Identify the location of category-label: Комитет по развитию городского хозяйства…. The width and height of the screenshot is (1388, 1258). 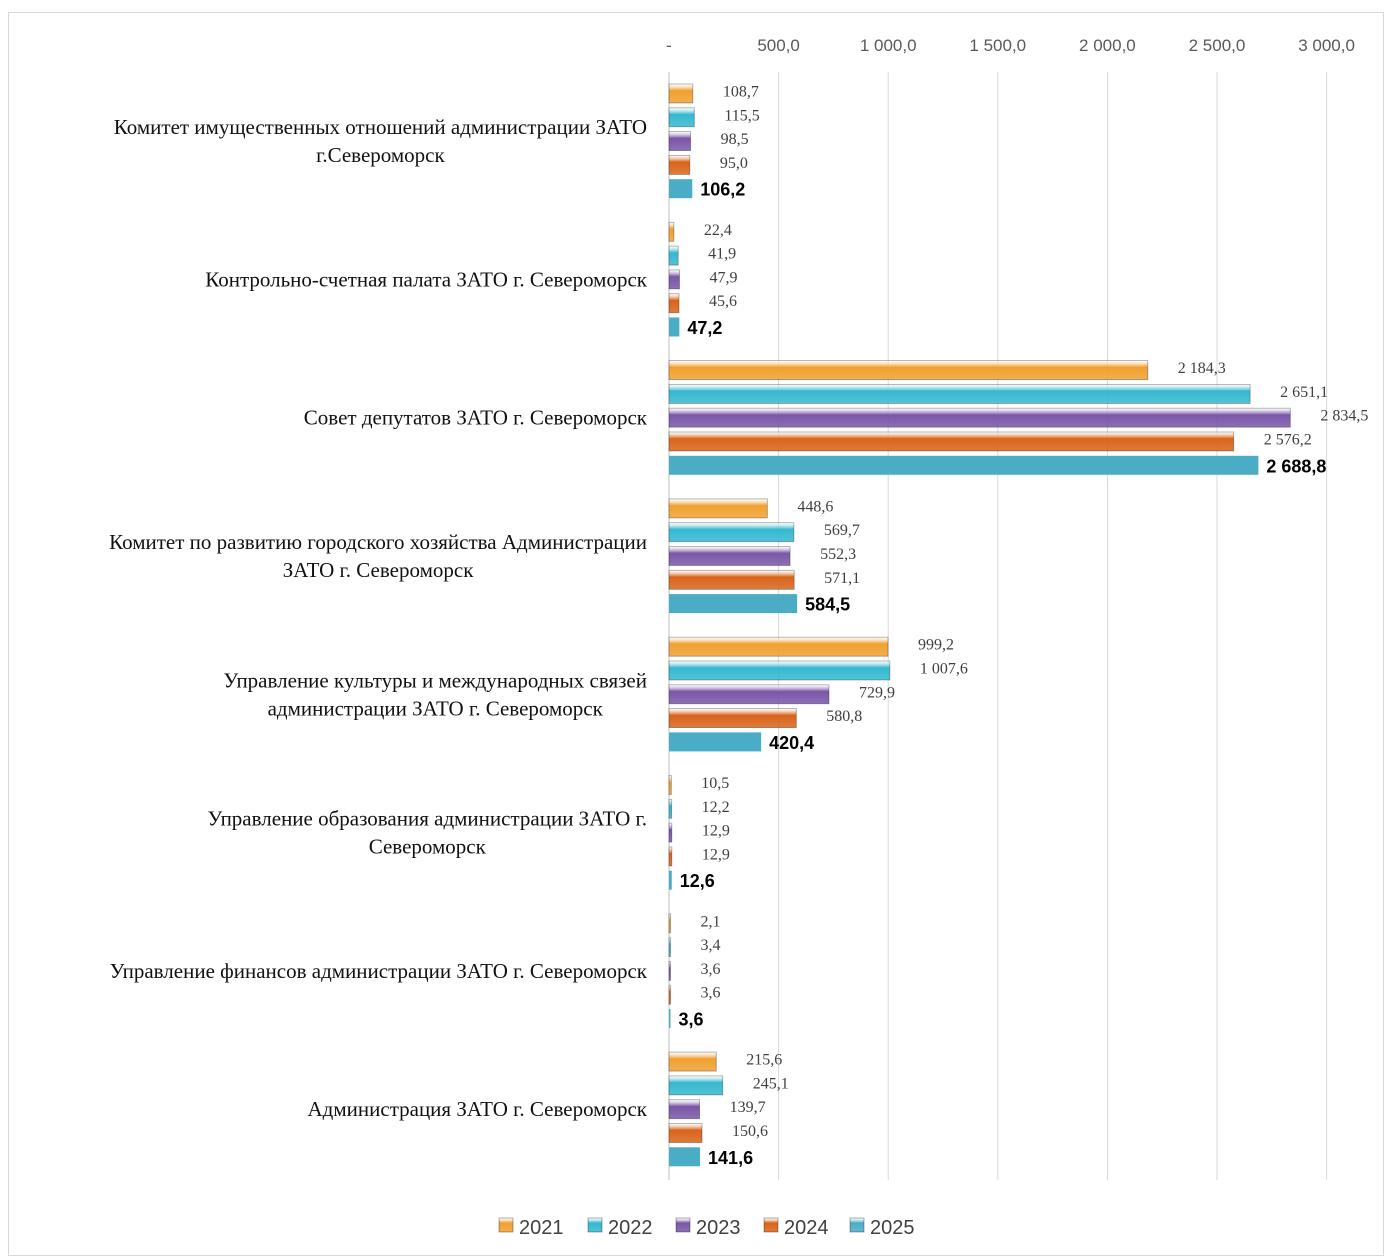
(378, 556).